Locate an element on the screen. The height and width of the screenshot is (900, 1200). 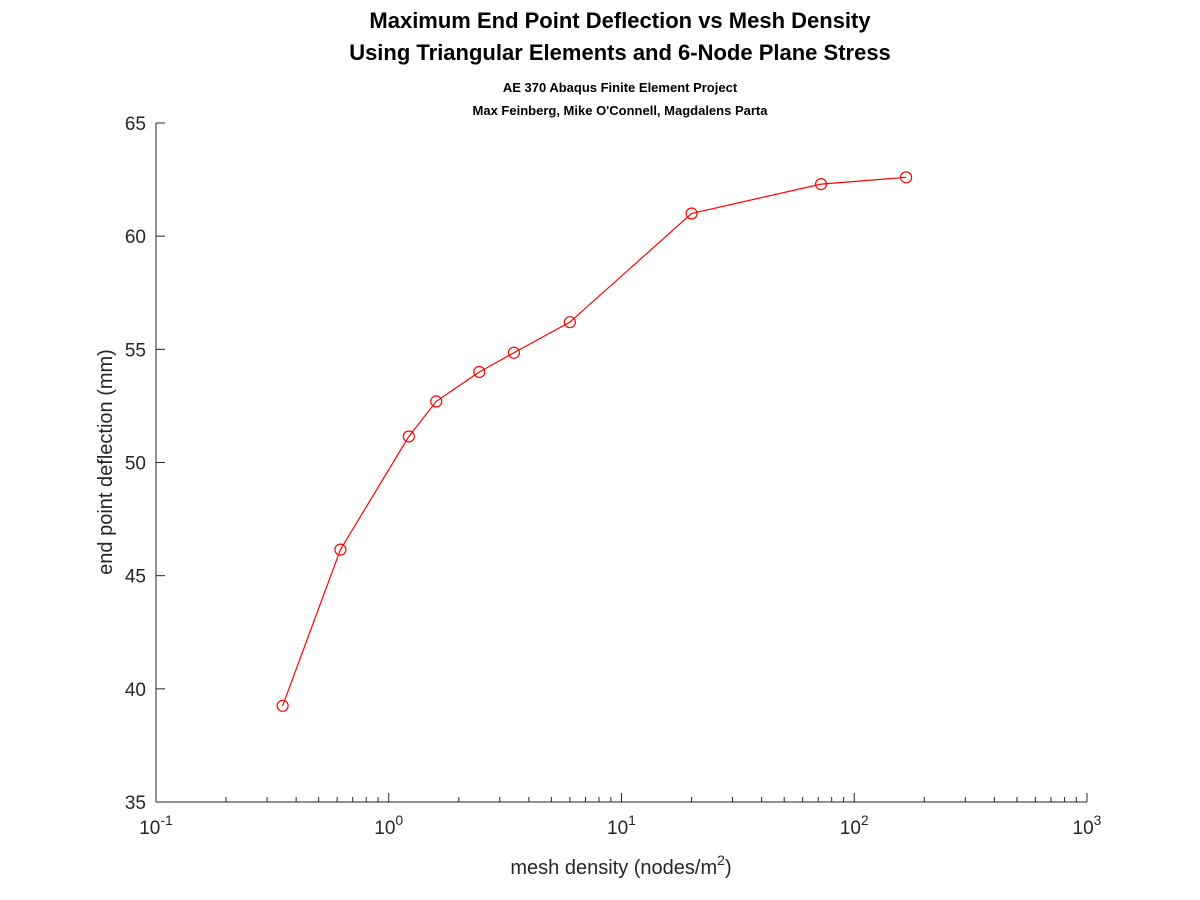
x-tick-label: 10³ is located at coordinates (1087, 825).